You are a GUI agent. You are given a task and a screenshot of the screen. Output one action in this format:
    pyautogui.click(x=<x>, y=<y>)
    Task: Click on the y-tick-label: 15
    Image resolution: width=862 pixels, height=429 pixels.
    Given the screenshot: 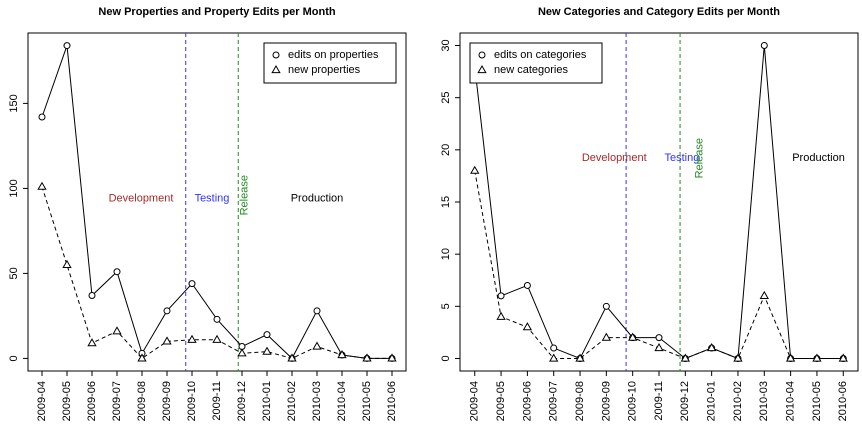 What is the action you would take?
    pyautogui.click(x=446, y=202)
    